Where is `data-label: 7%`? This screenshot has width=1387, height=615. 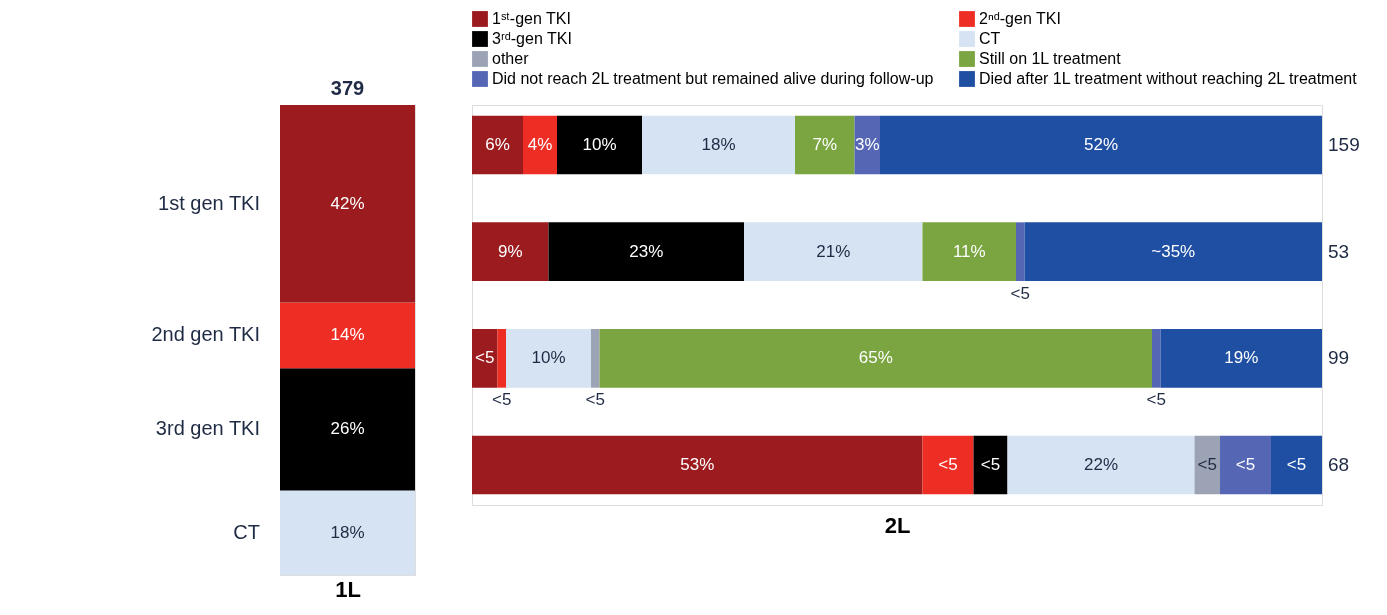
data-label: 7% is located at coordinates (825, 144).